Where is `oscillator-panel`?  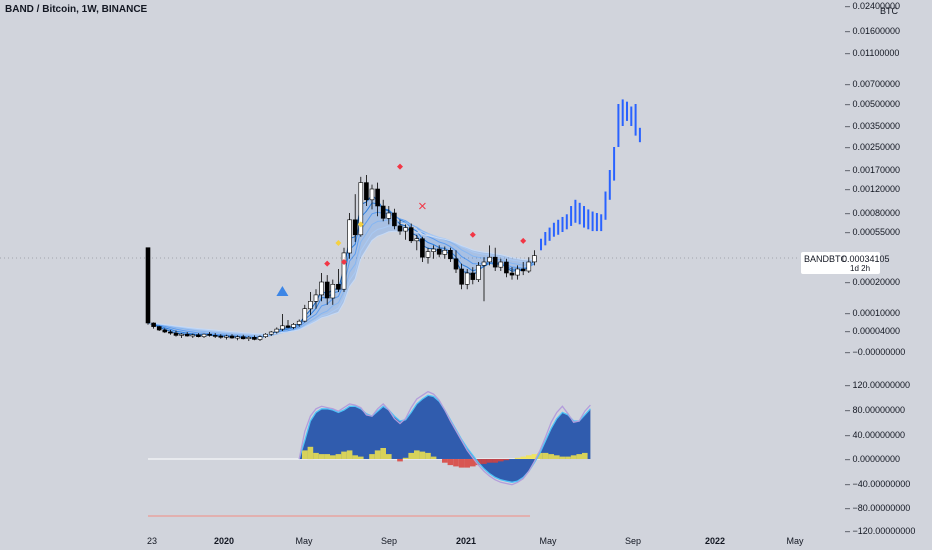
oscillator-panel is located at coordinates (369, 453).